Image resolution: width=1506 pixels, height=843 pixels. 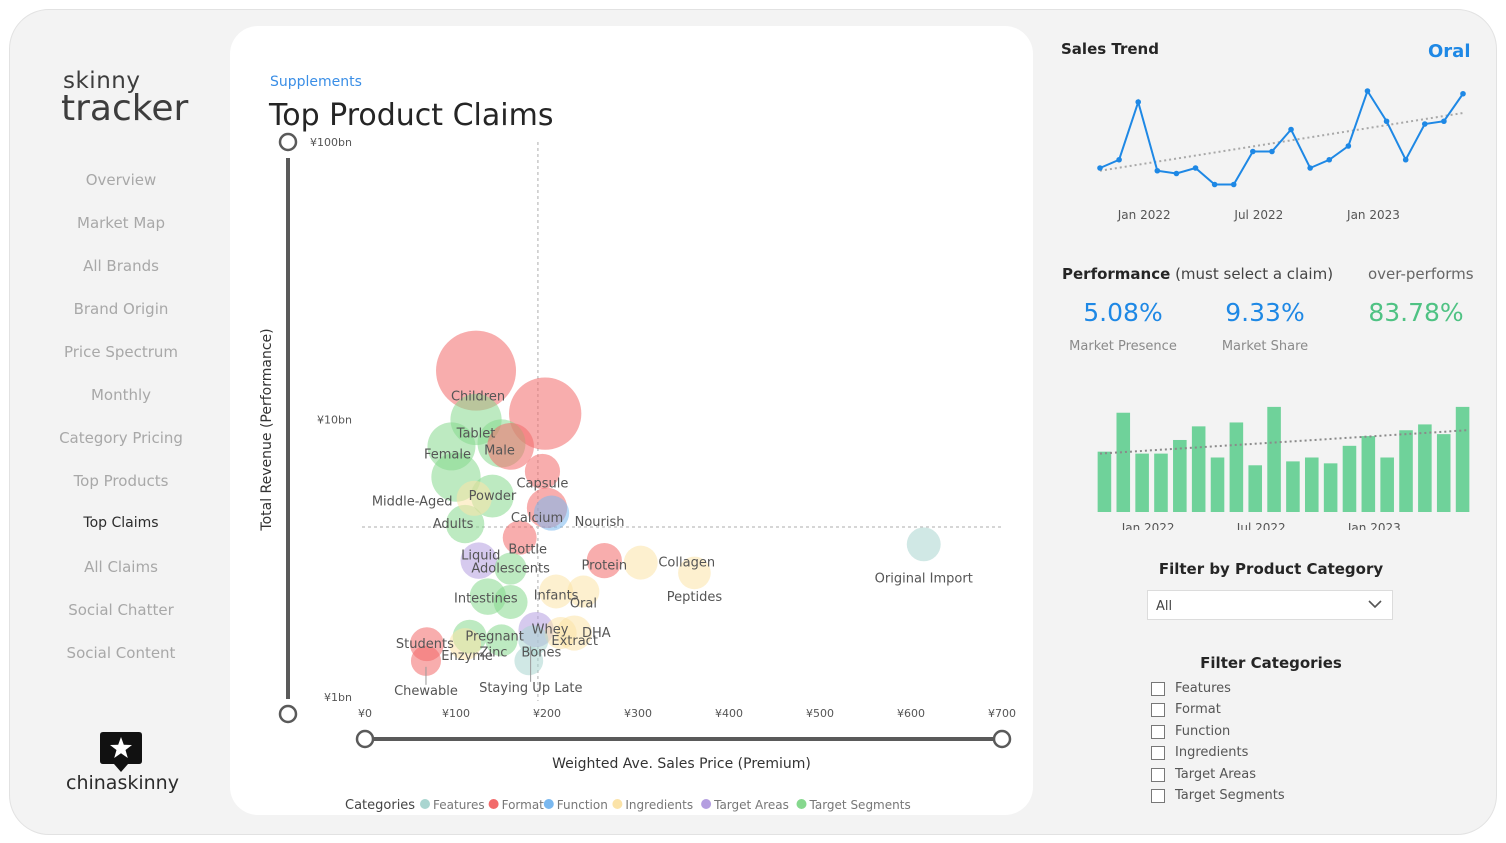 What do you see at coordinates (267, 429) in the screenshot?
I see `y-axis-title: Total Revenue (Performance)` at bounding box center [267, 429].